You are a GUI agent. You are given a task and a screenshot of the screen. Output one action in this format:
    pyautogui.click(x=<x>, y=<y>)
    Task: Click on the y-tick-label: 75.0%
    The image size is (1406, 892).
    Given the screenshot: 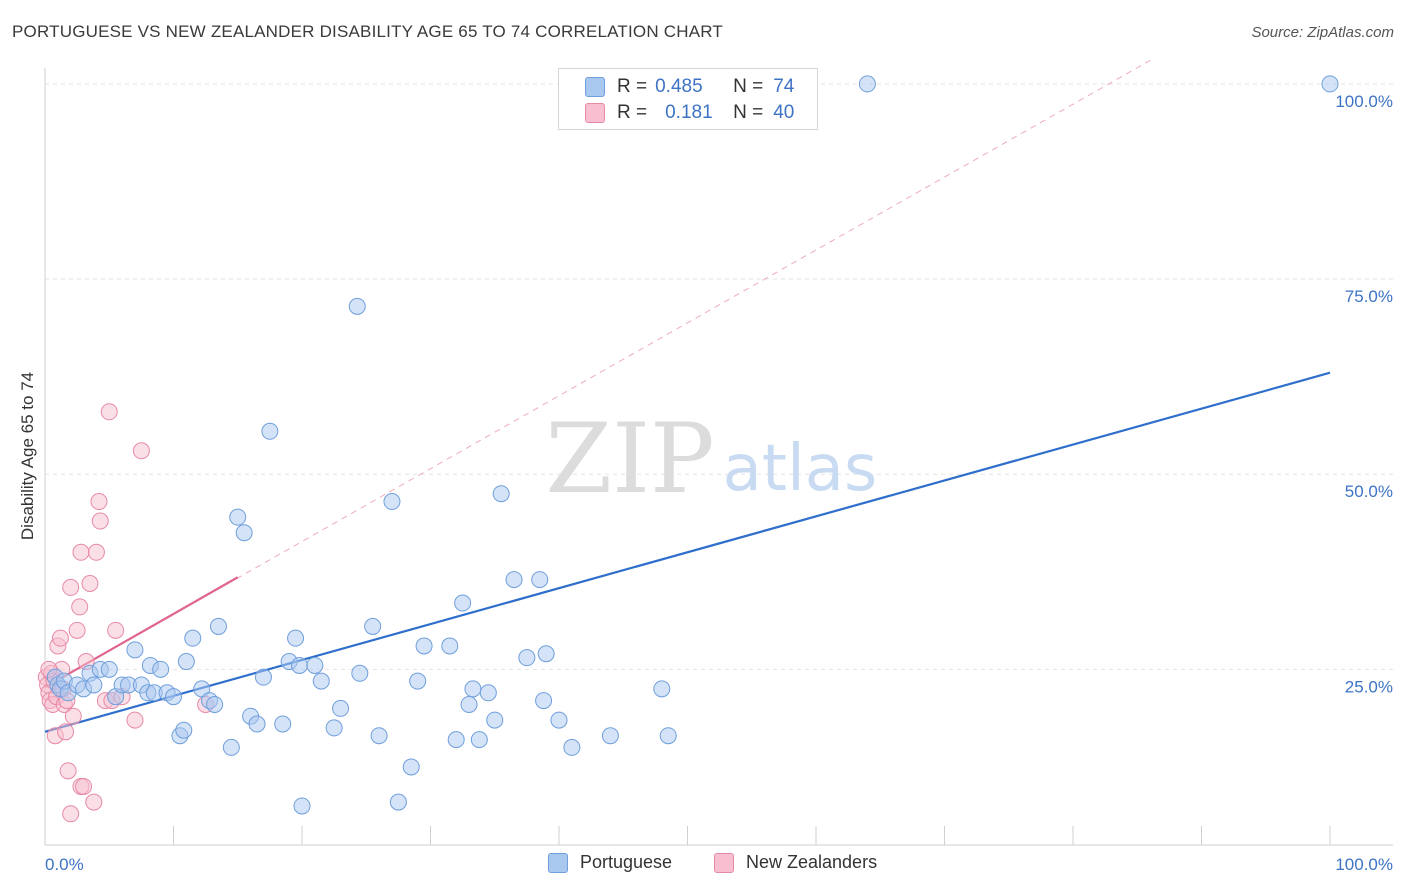 What is the action you would take?
    pyautogui.click(x=1369, y=296)
    